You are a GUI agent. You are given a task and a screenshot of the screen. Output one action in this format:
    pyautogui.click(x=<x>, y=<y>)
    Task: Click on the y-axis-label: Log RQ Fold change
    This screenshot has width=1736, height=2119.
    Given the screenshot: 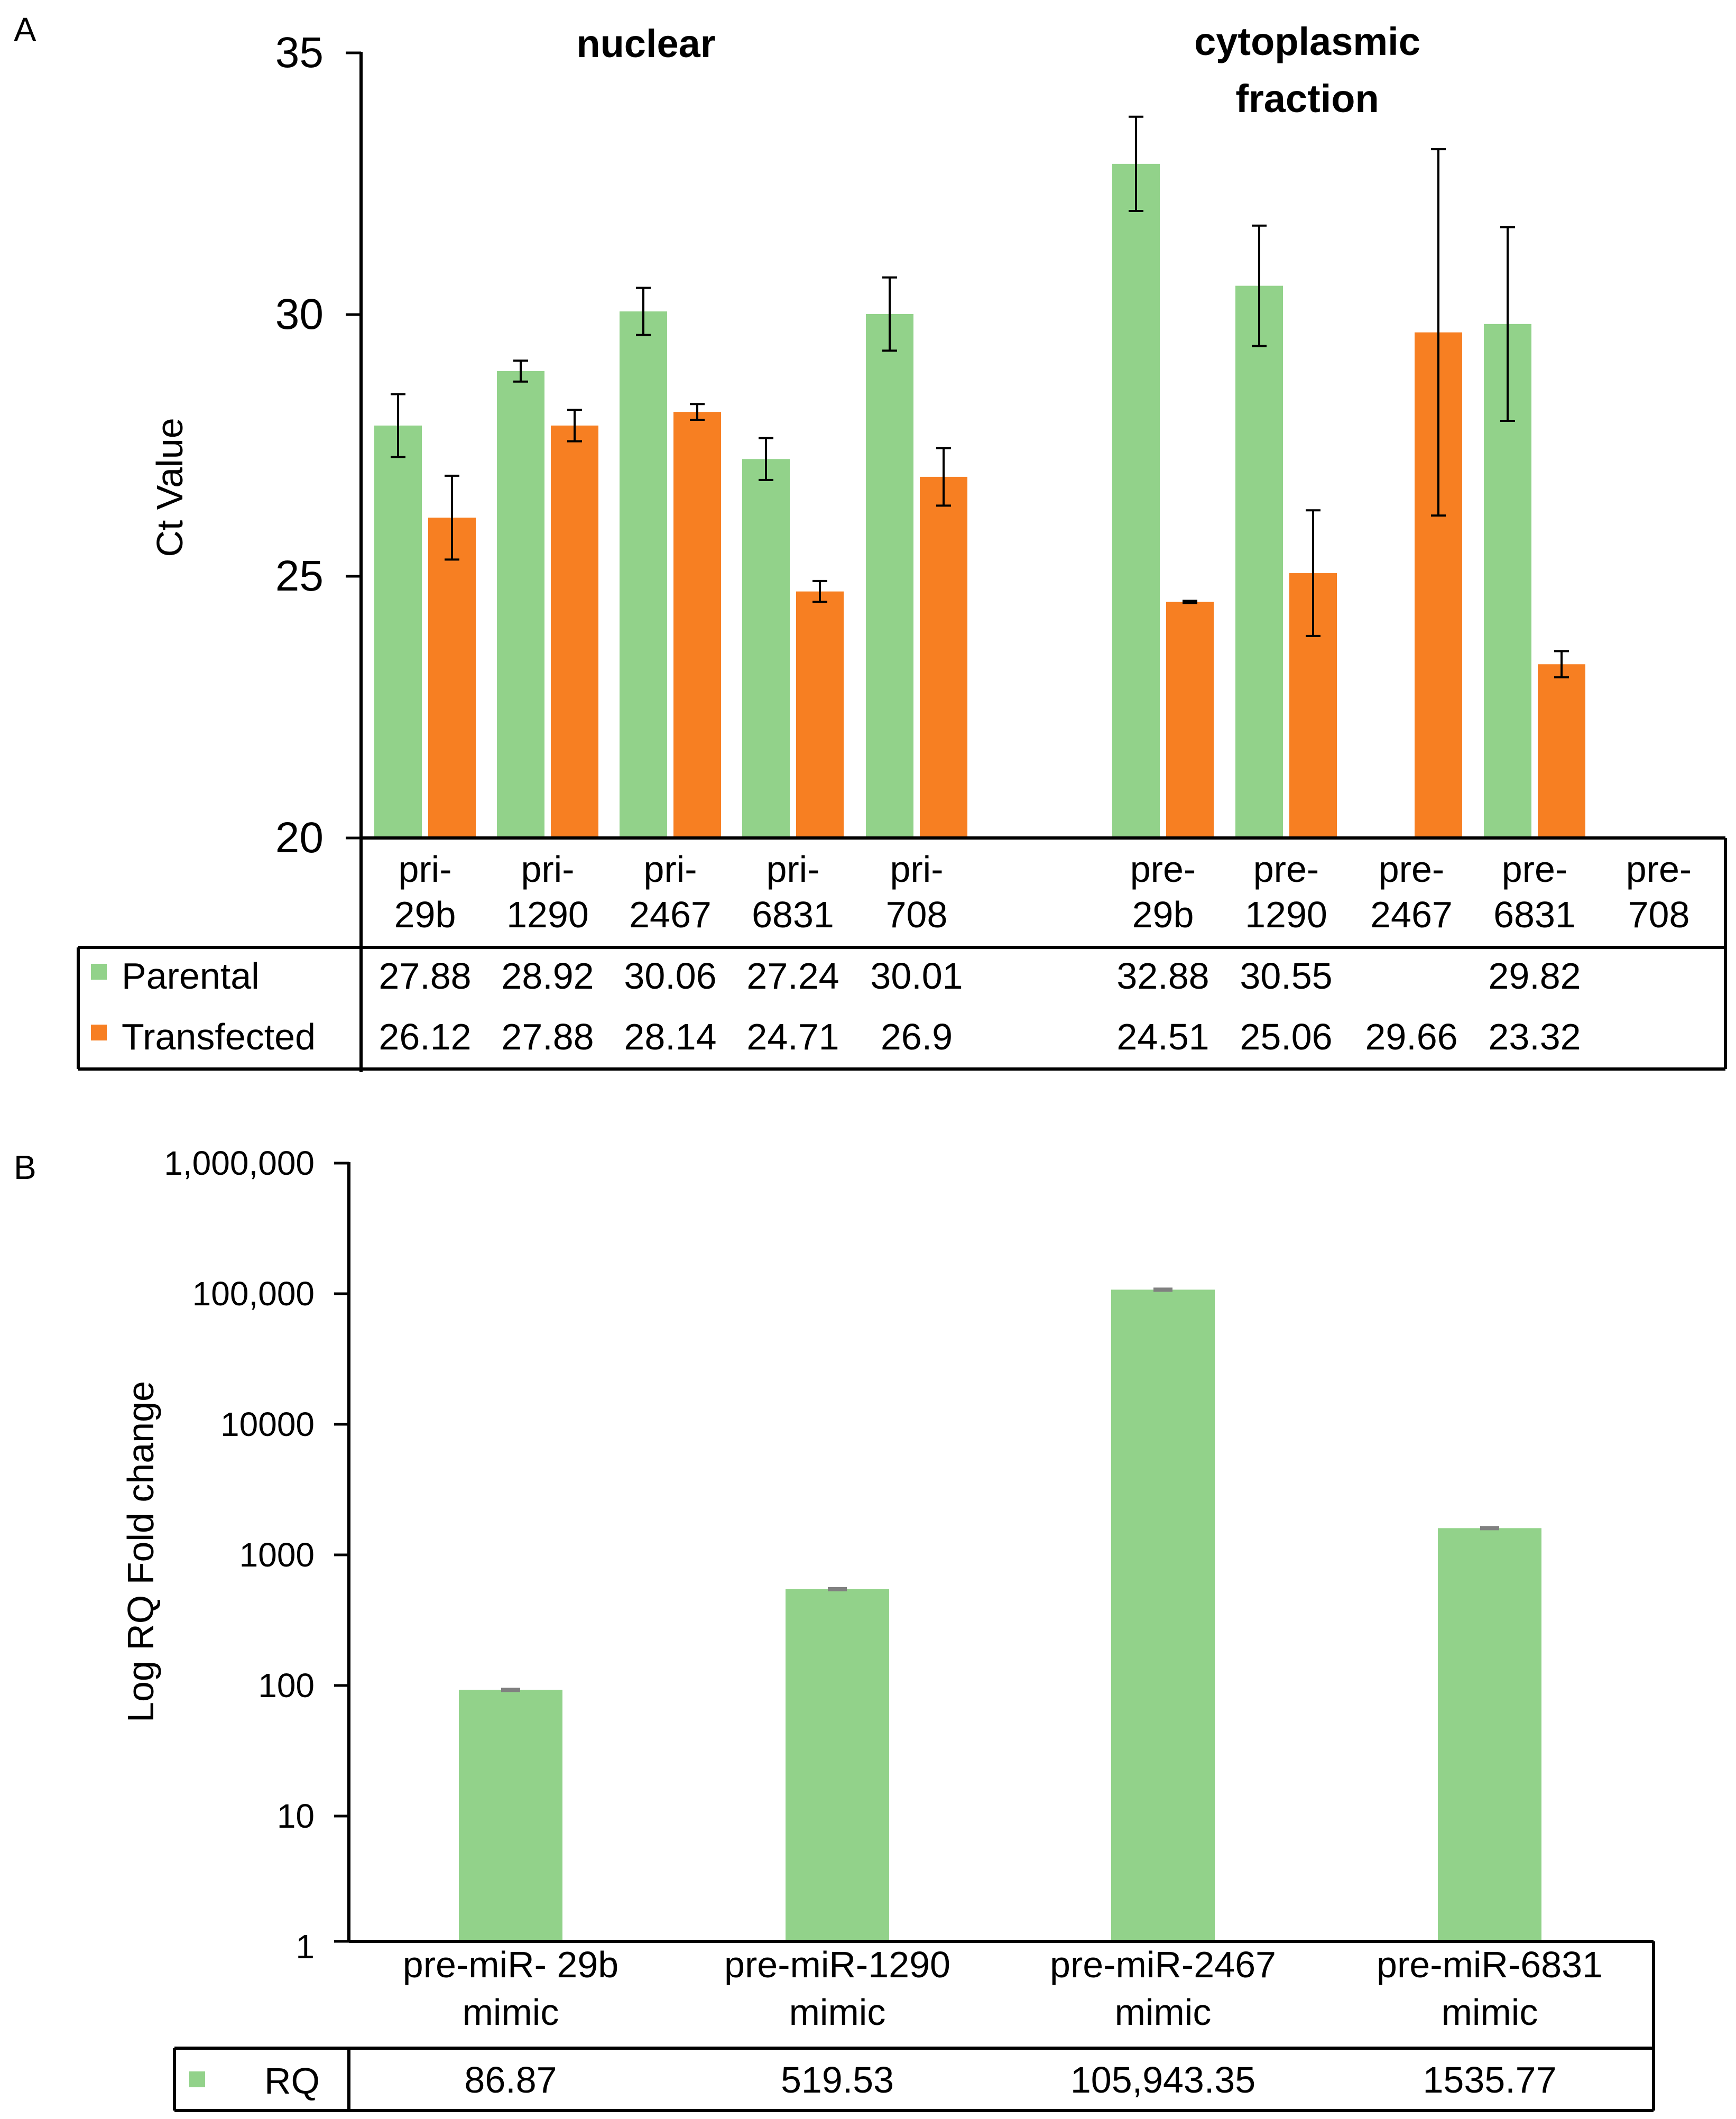 What is the action you would take?
    pyautogui.click(x=140, y=1551)
    